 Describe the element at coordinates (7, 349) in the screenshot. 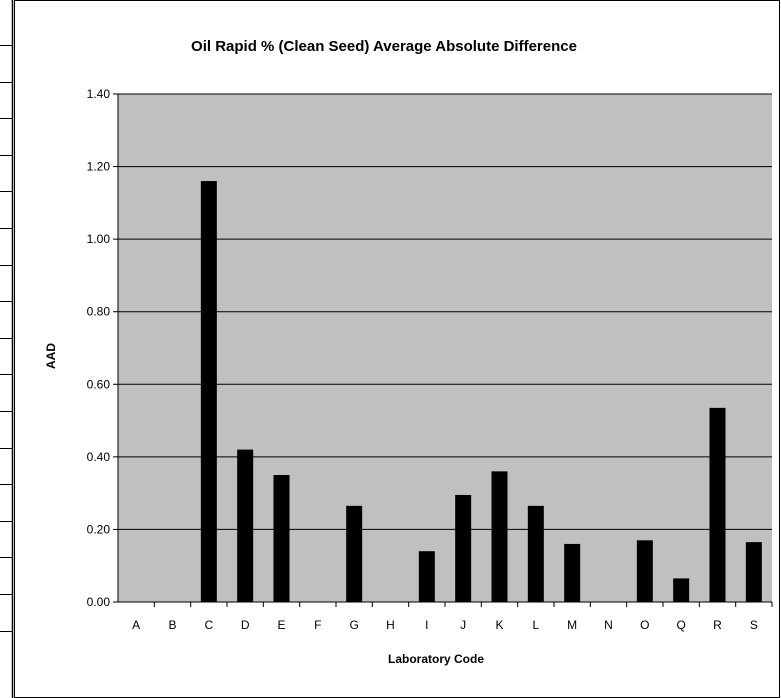

I see `left-edge-table-lines` at that location.